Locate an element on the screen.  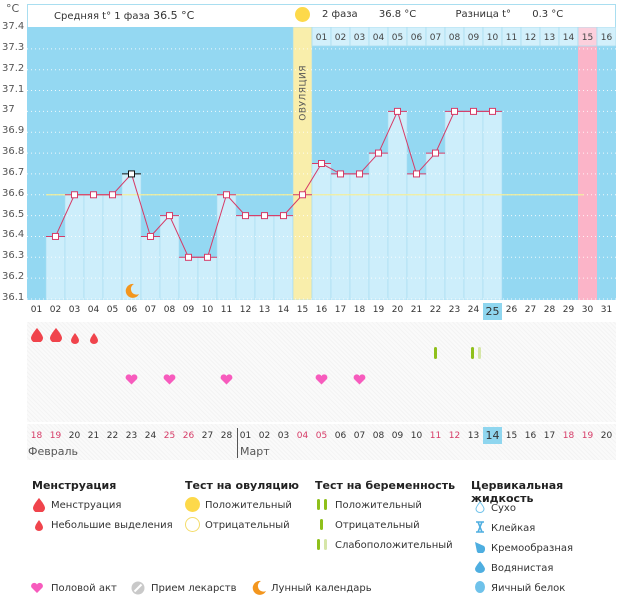
cycle-day-label: 14 is located at coordinates (283, 310).